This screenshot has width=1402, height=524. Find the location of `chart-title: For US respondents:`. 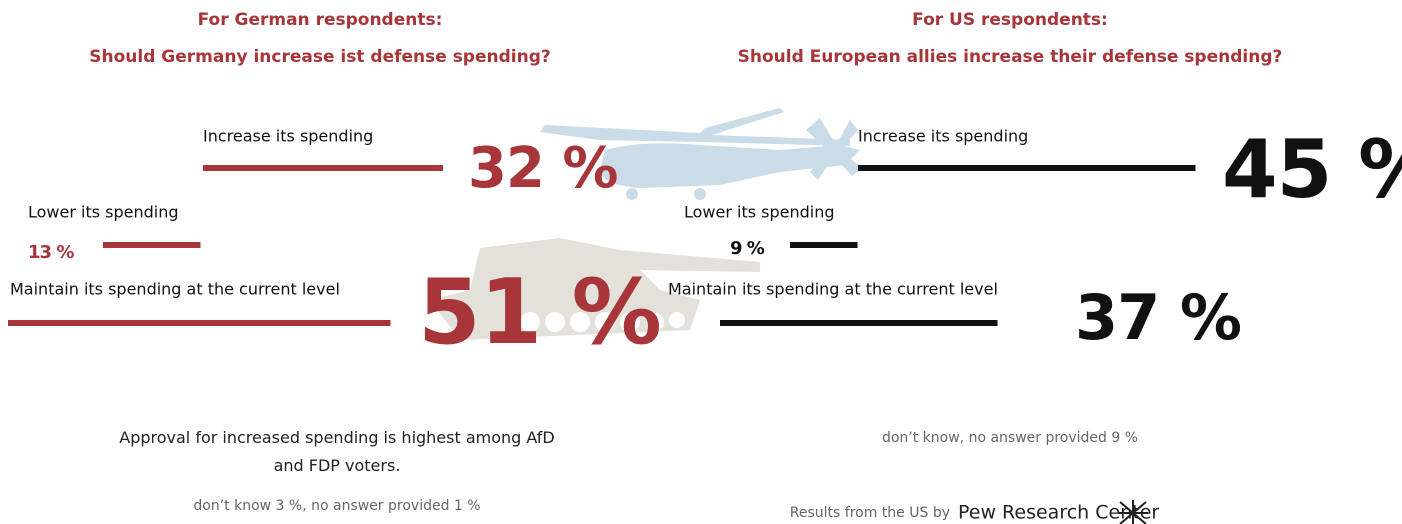

chart-title: For US respondents: is located at coordinates (1010, 20).